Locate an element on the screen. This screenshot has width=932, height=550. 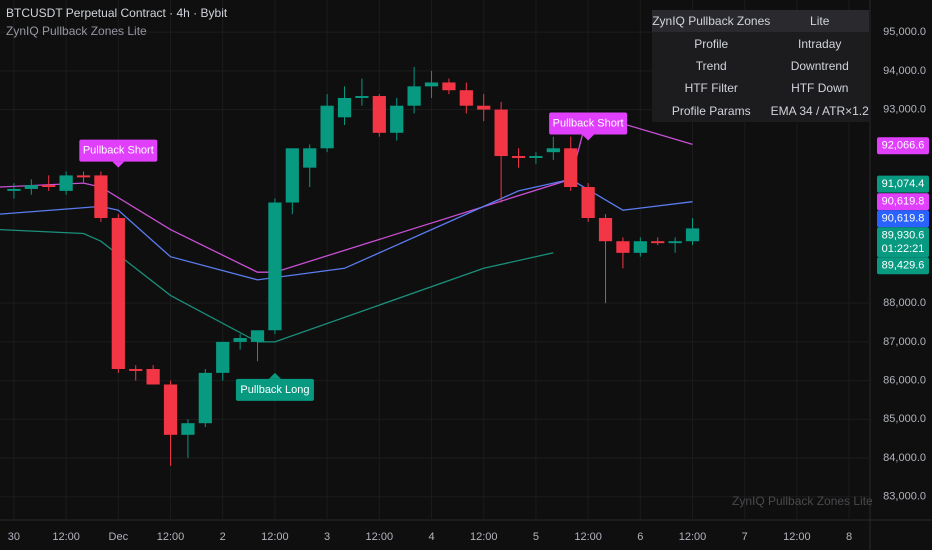
annotation-label: Pullback Long is located at coordinates (274, 390).